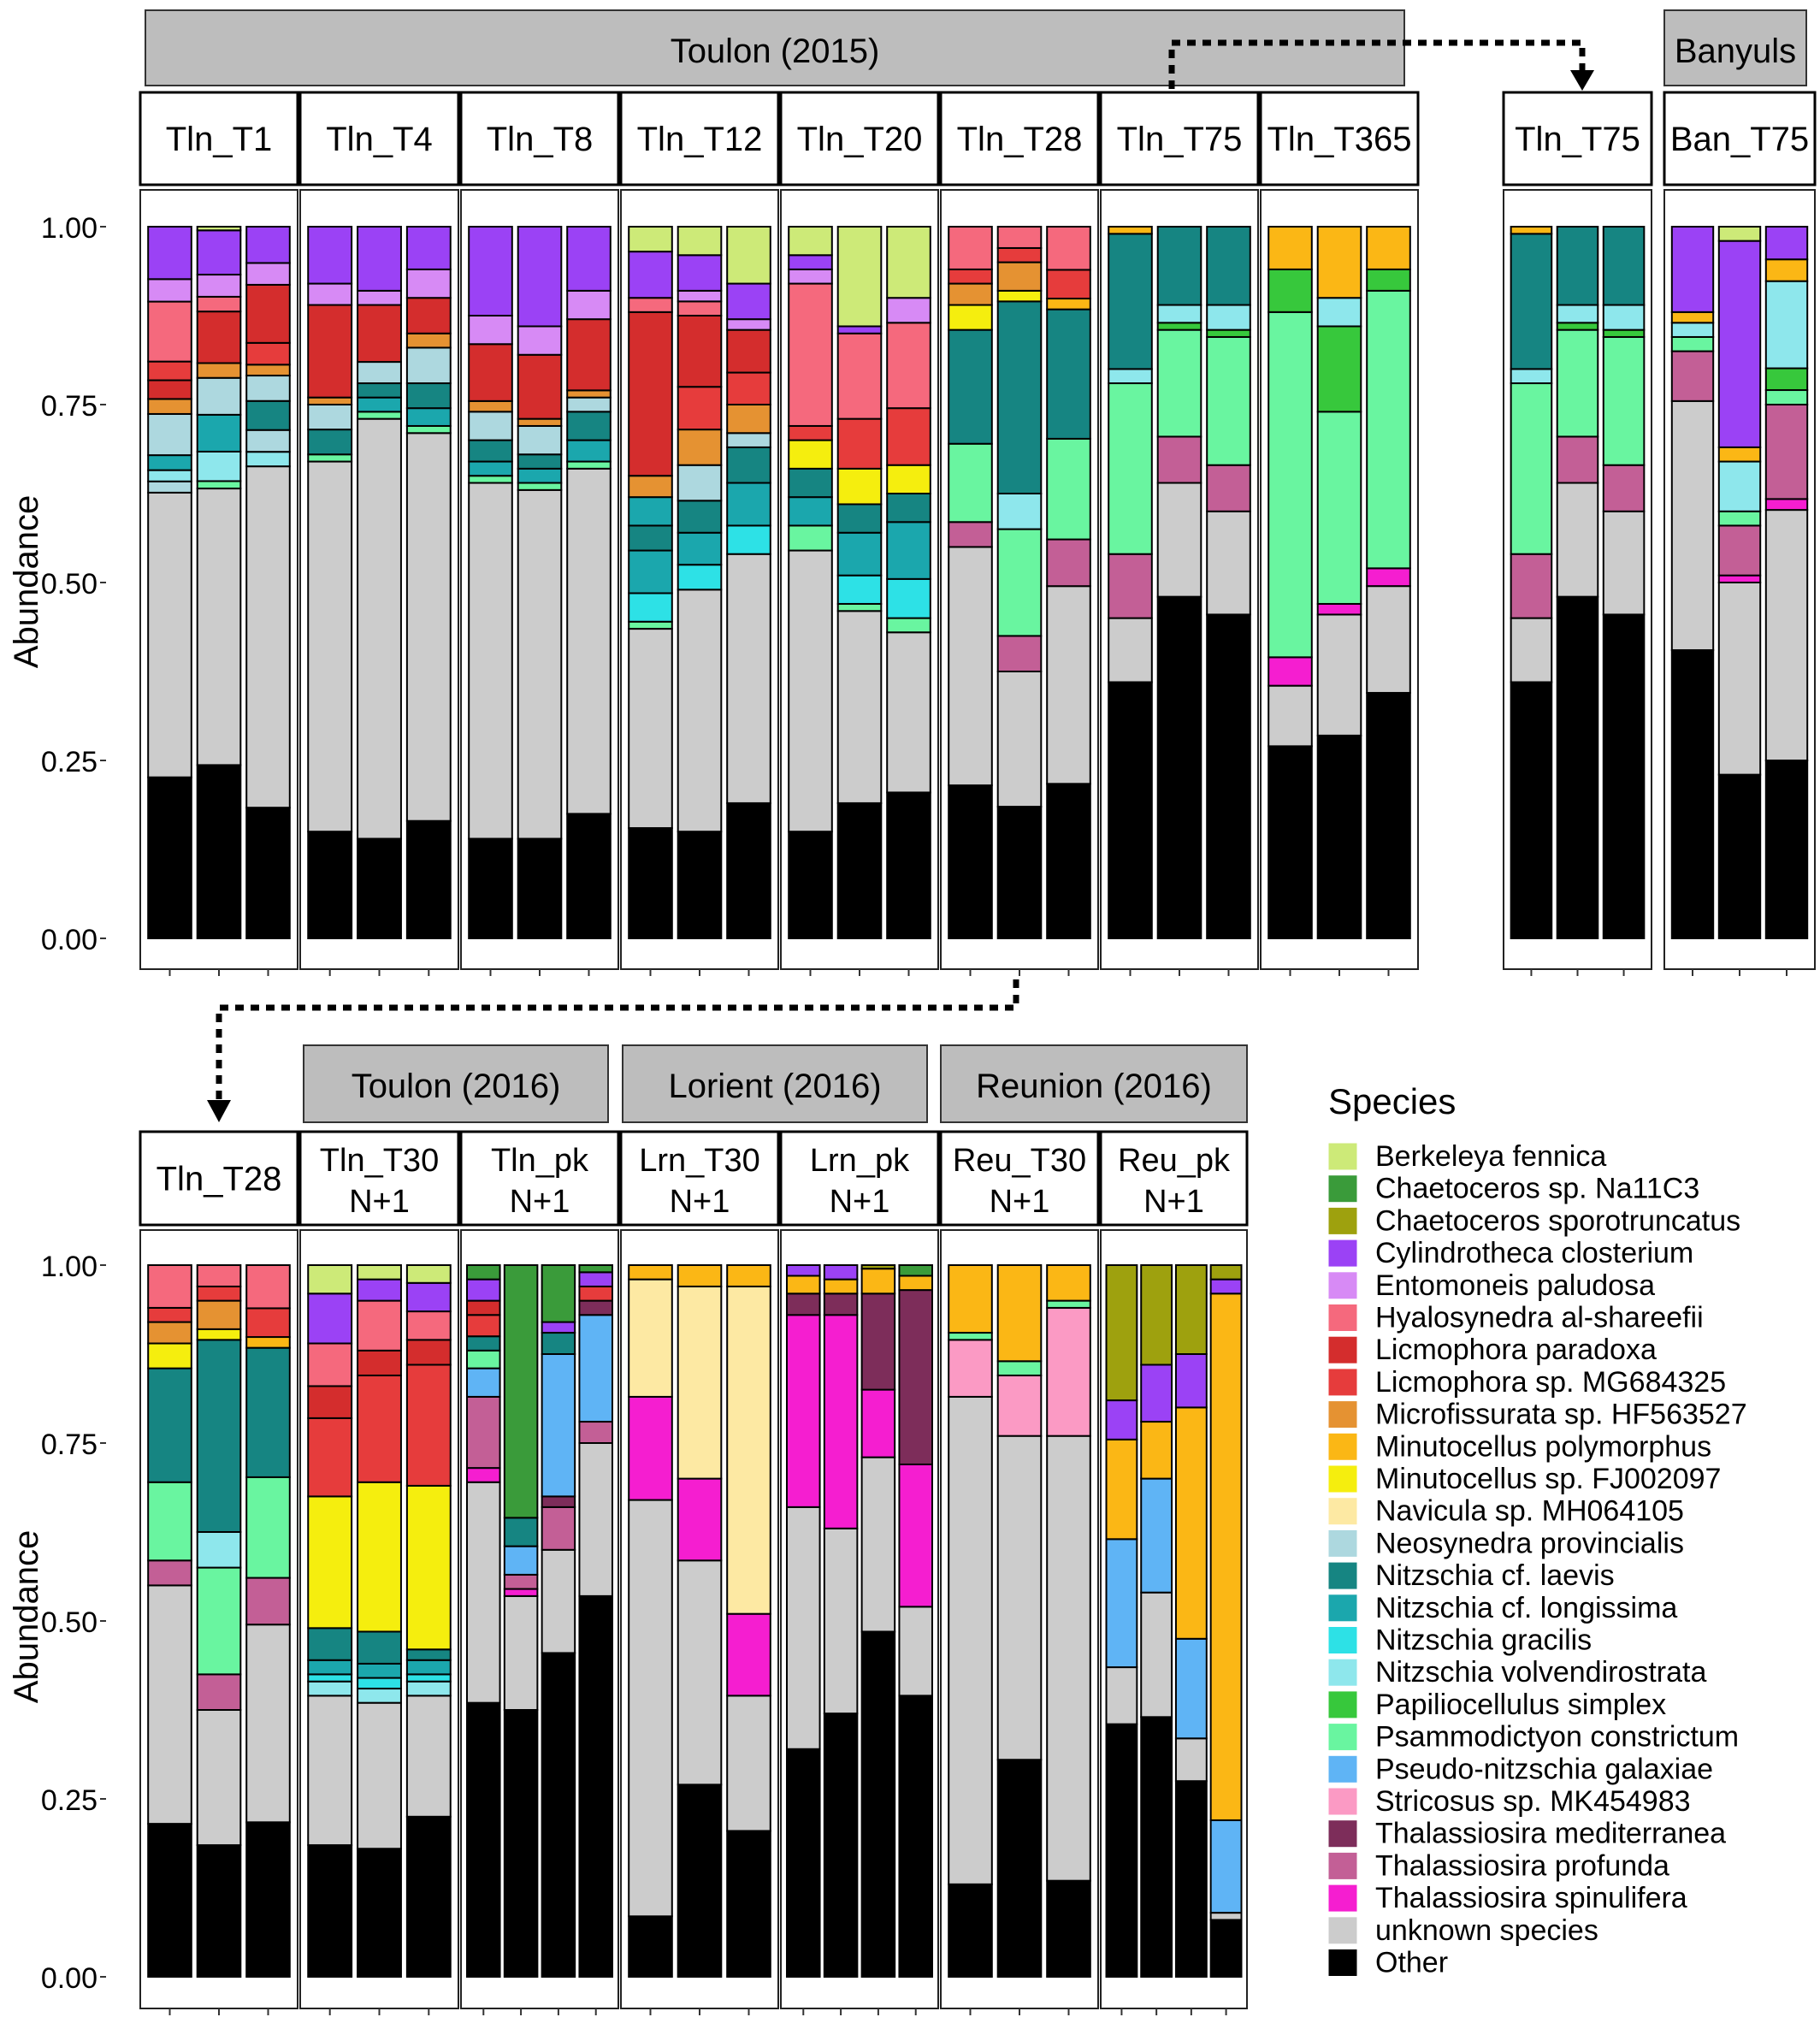  Describe the element at coordinates (1226, 1273) in the screenshot. I see `bar-segment-chaetoceros-sporotruncatus` at that location.